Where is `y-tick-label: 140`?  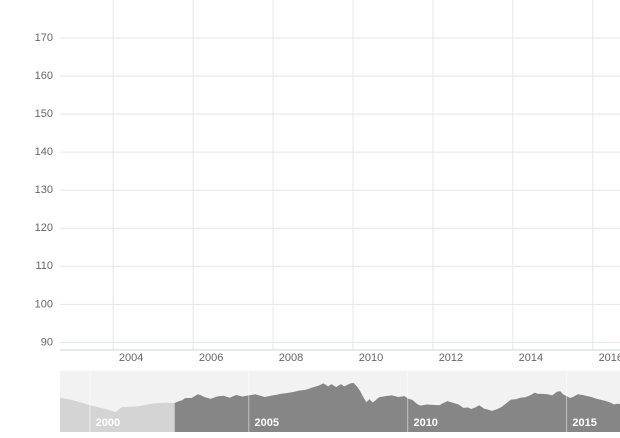
y-tick-label: 140 is located at coordinates (44, 152).